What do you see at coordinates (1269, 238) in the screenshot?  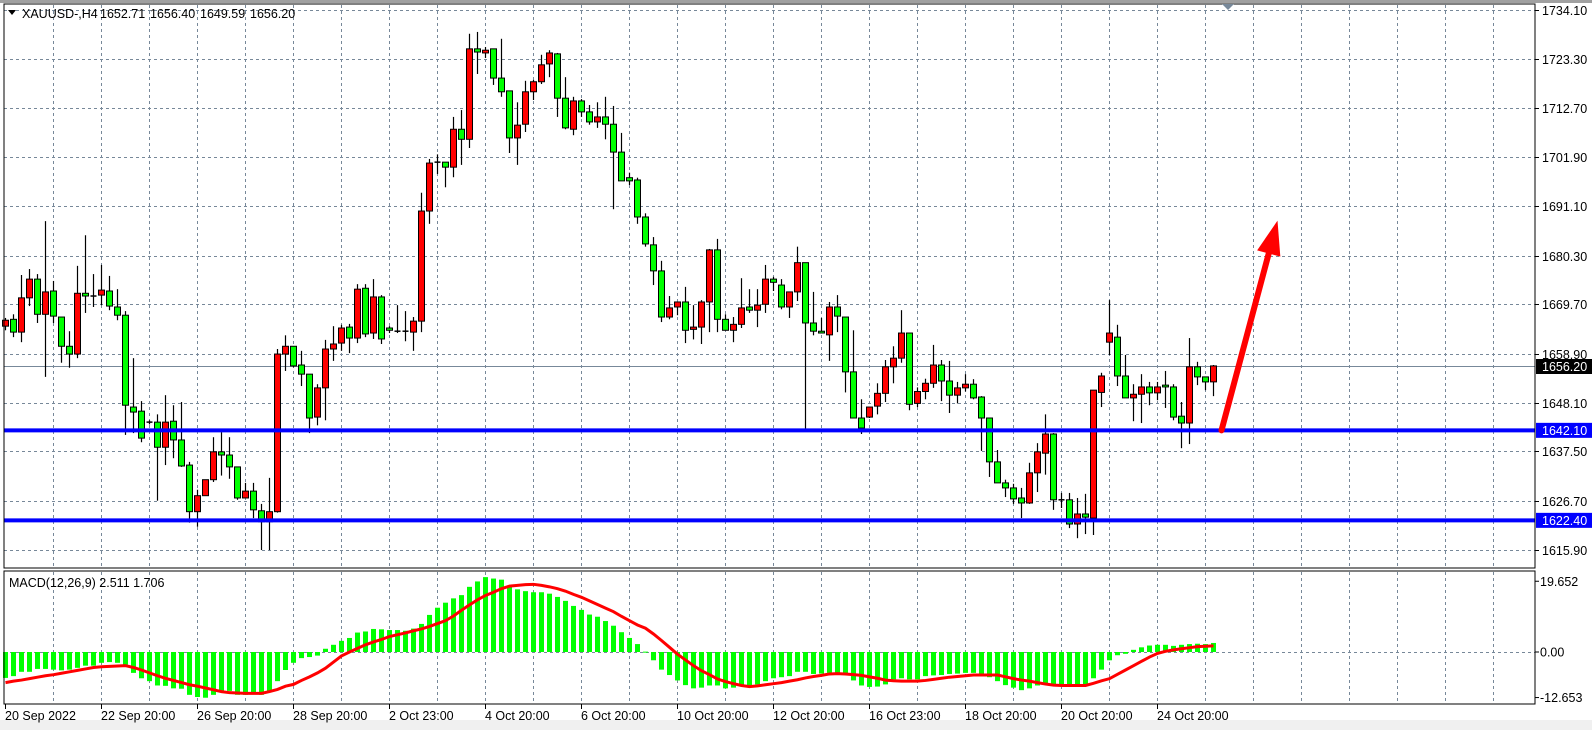 I see `arrow-up-icon` at bounding box center [1269, 238].